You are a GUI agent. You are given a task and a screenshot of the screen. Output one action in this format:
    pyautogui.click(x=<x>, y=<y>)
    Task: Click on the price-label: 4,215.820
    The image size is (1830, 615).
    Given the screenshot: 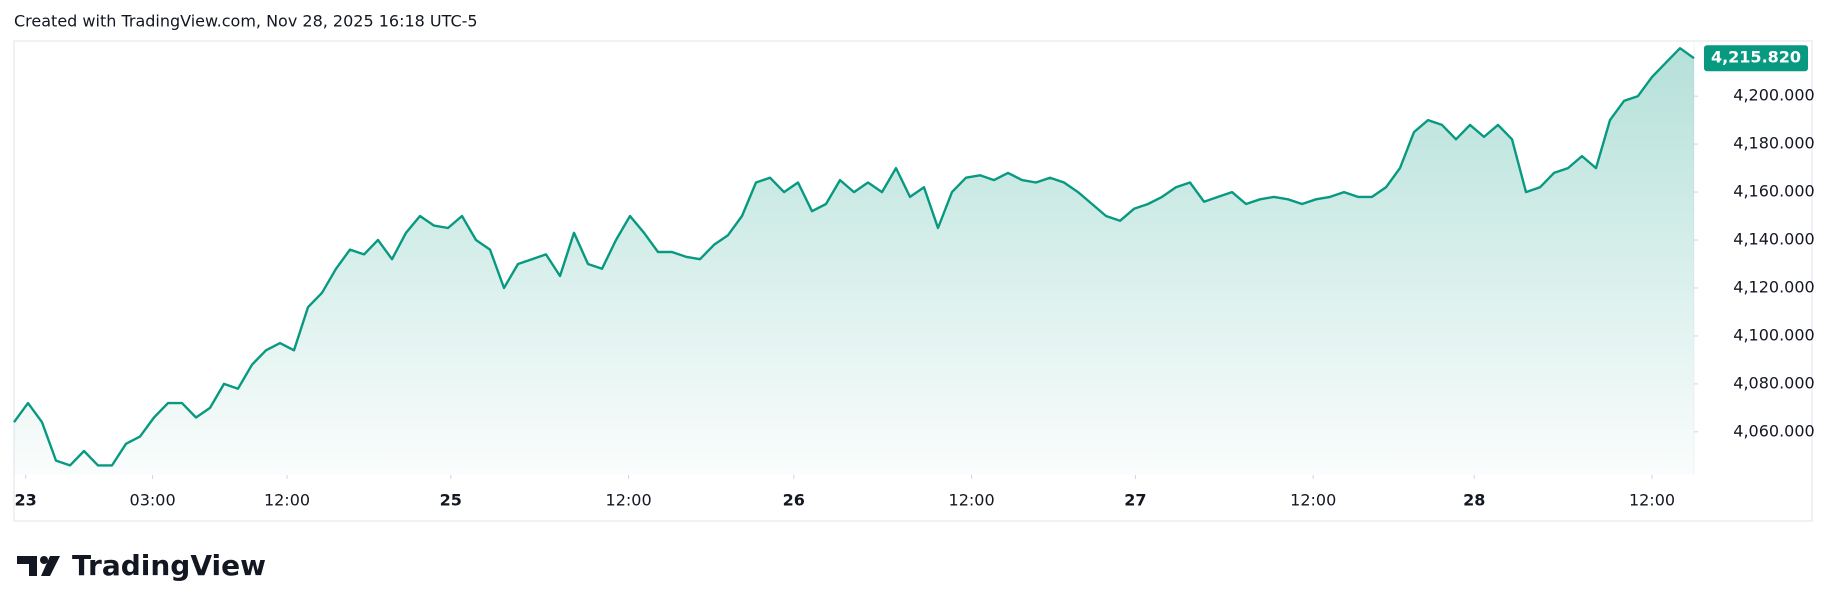 What is the action you would take?
    pyautogui.click(x=1756, y=57)
    